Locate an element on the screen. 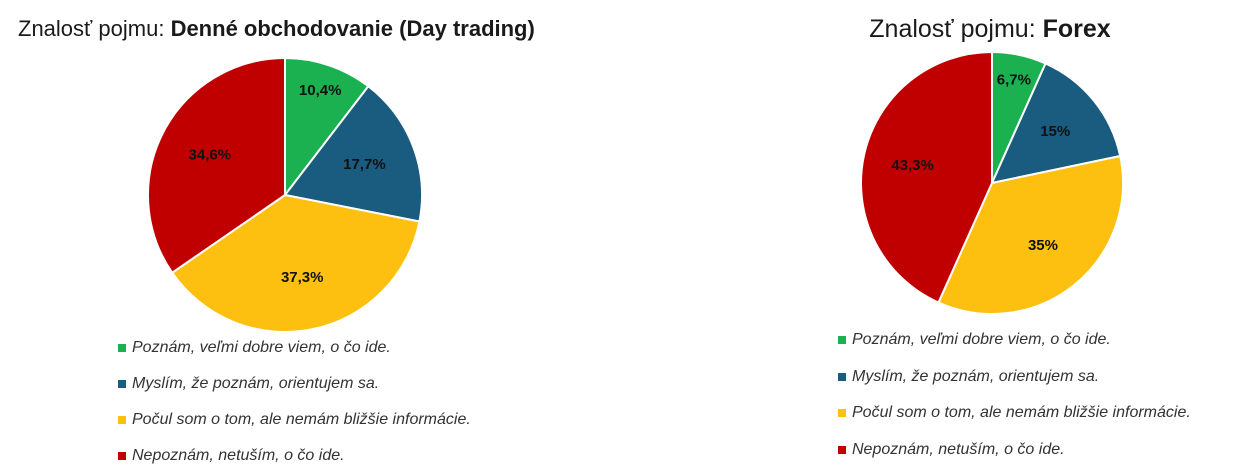 This screenshot has height=472, width=1250. data-label: 35% is located at coordinates (1043, 245).